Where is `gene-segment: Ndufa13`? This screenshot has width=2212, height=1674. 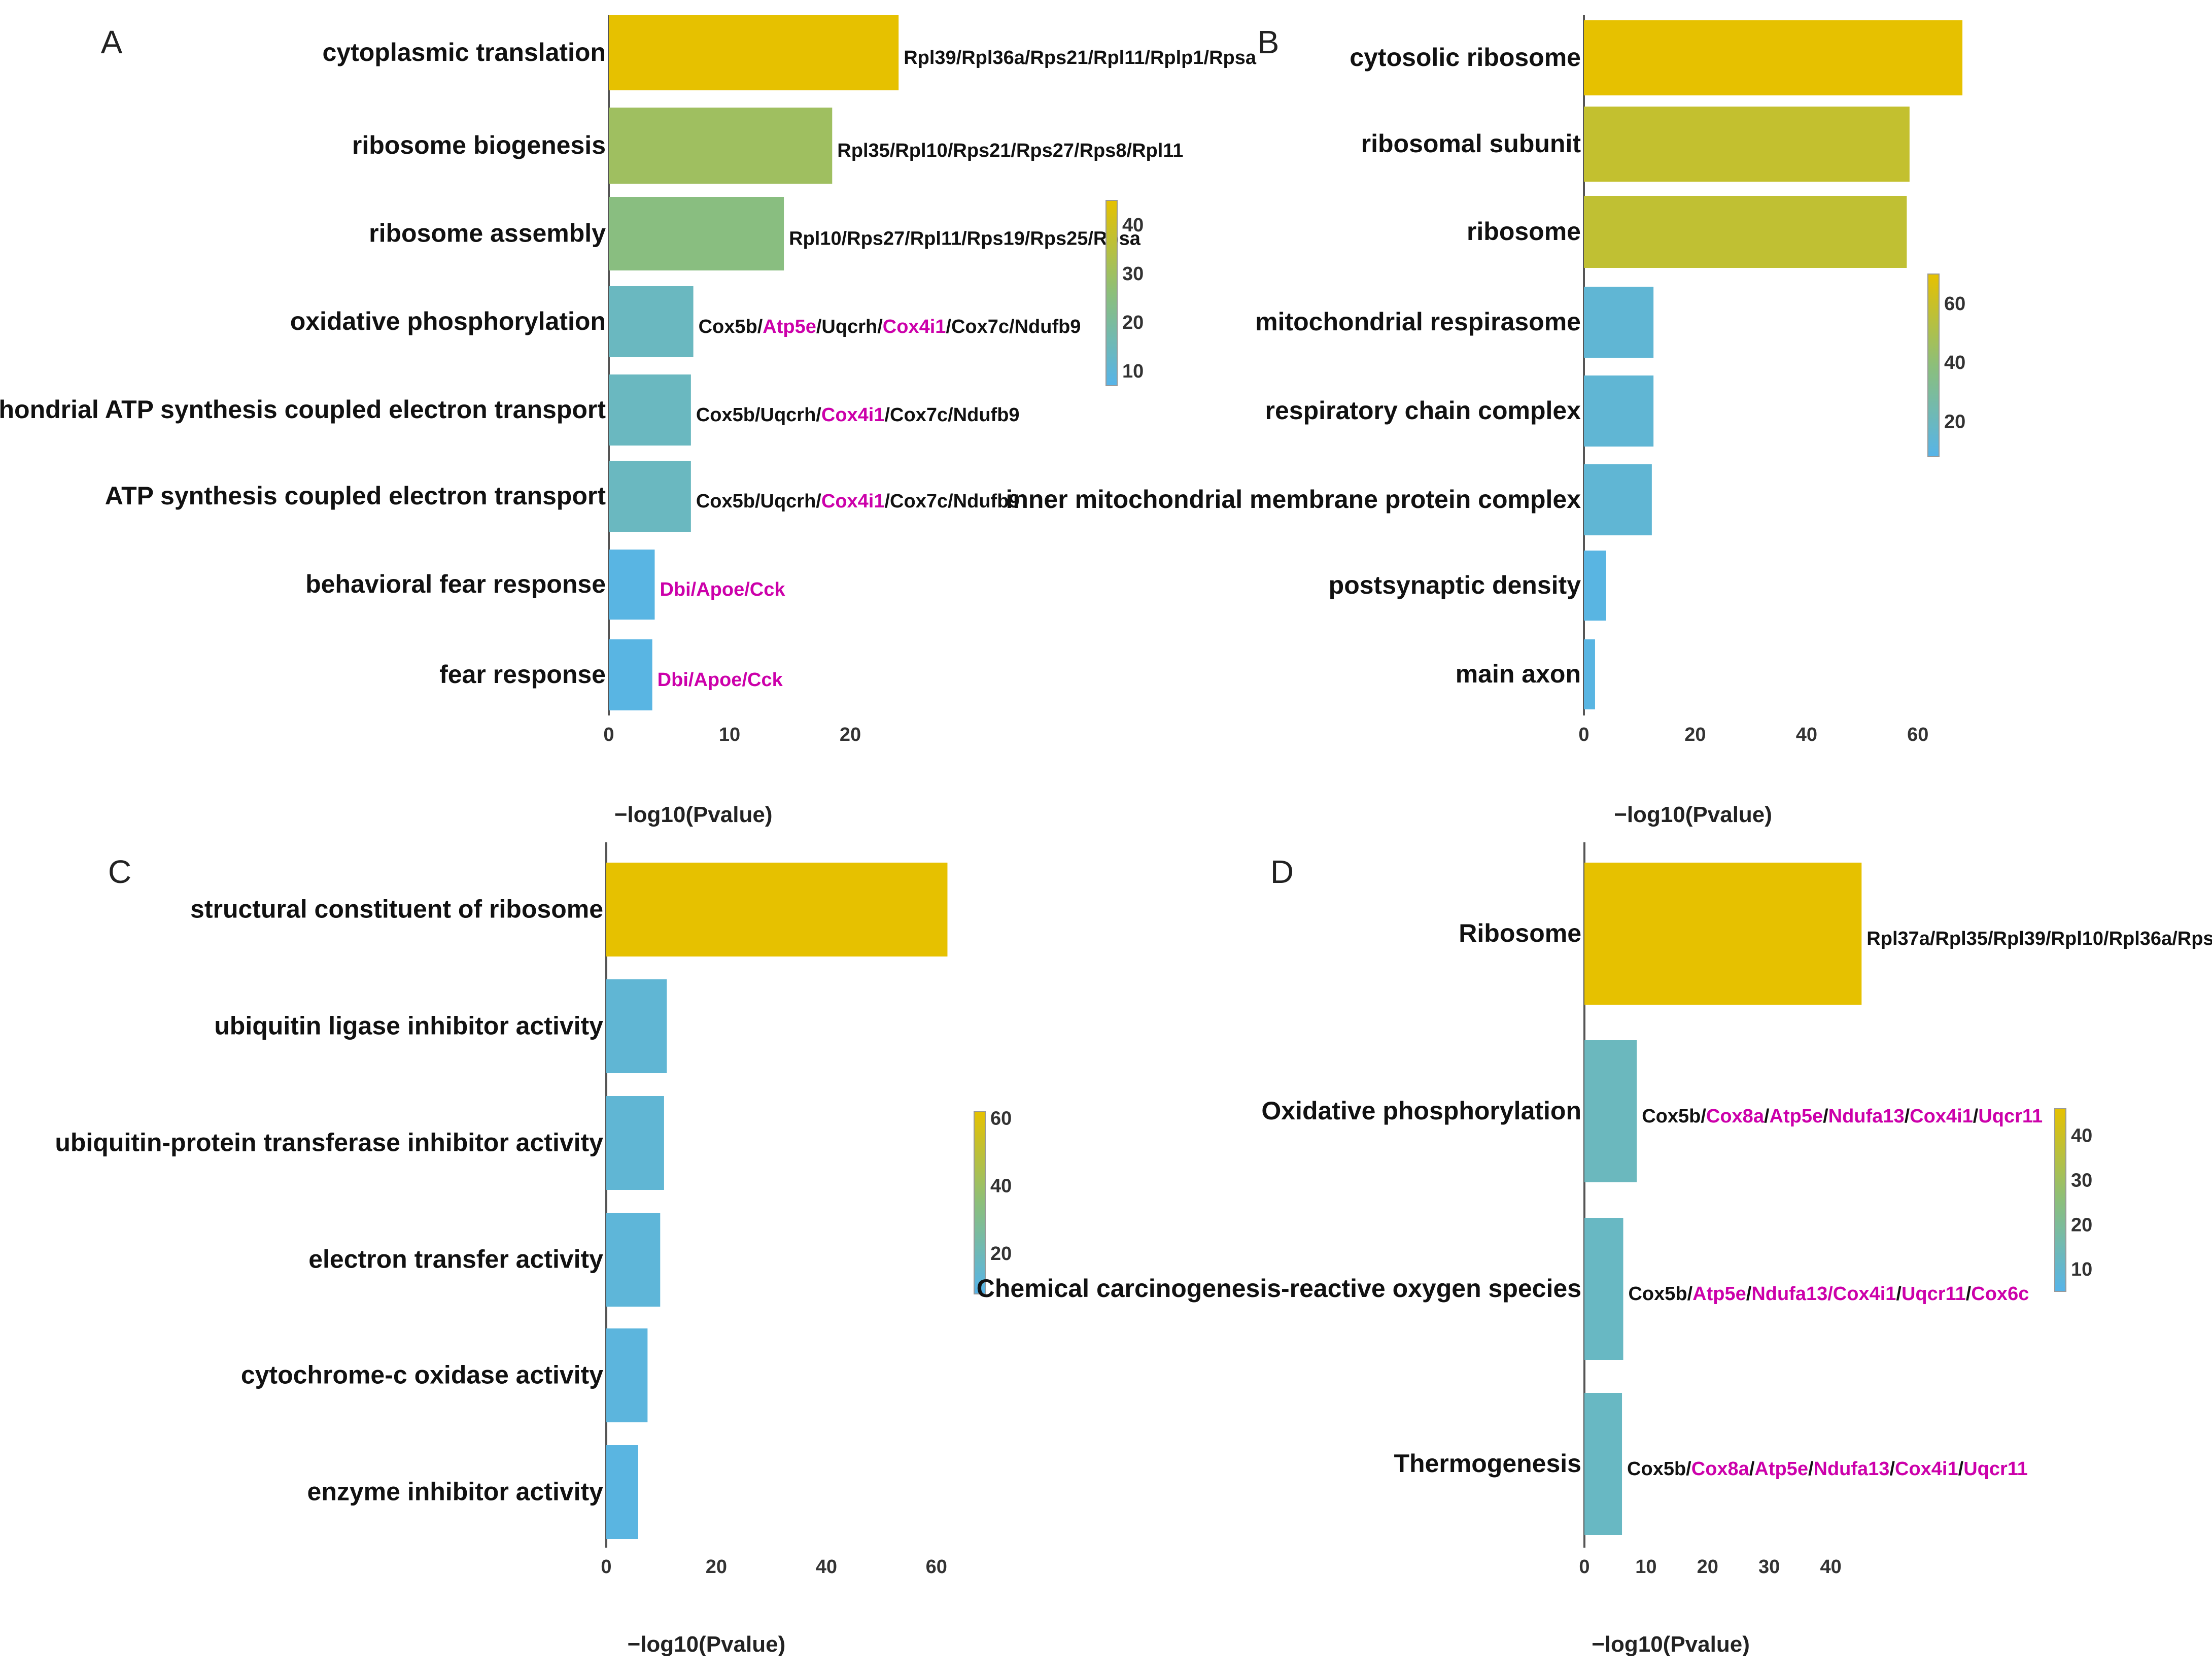 gene-segment: Ndufa13 is located at coordinates (1852, 1469).